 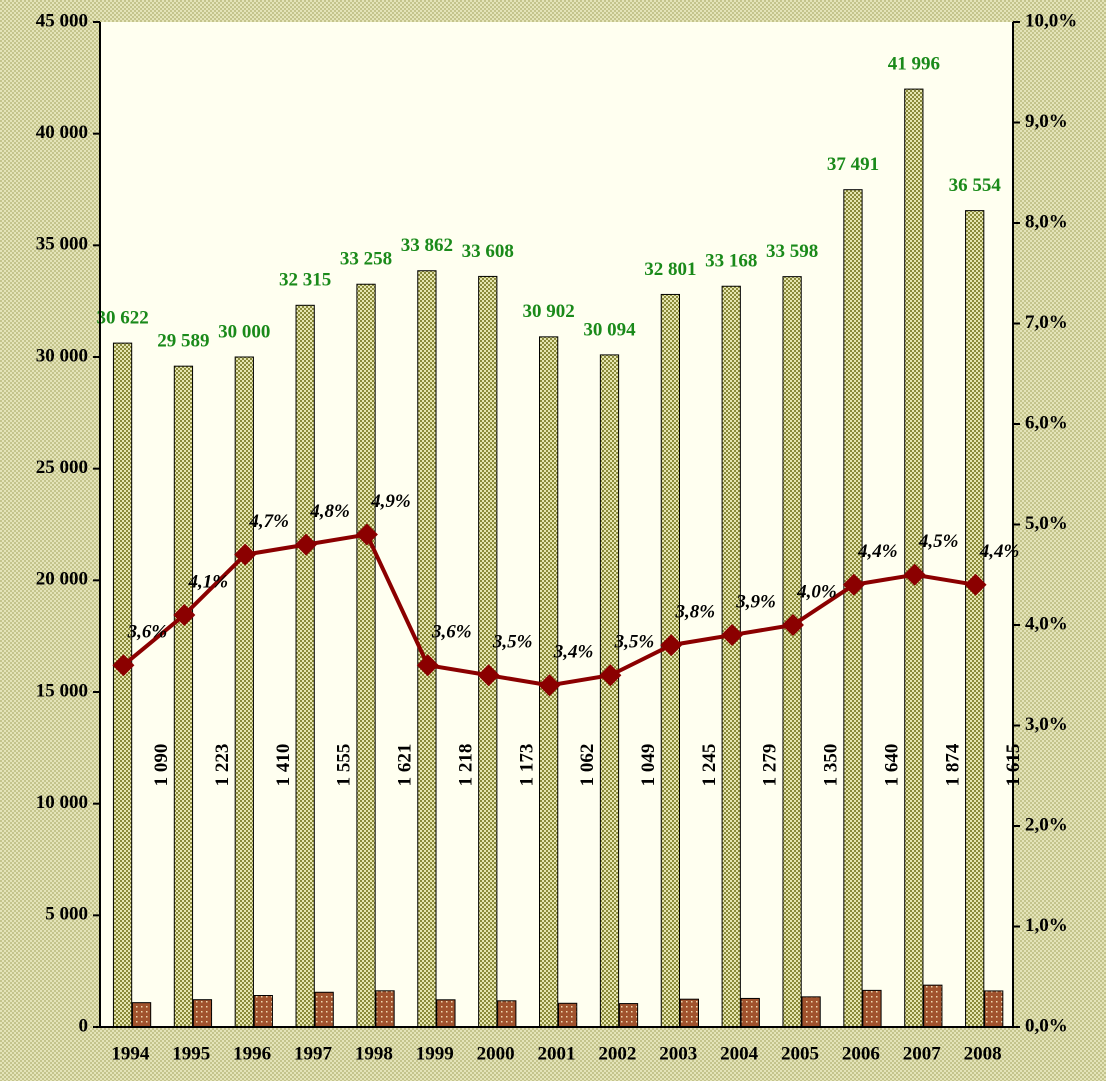 I want to click on bar-value-label: 37 491, so click(x=853, y=164).